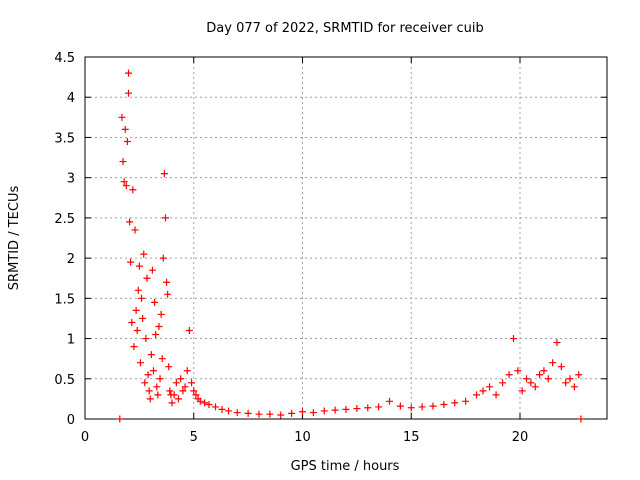  I want to click on y-tick-label: 1, so click(71, 340).